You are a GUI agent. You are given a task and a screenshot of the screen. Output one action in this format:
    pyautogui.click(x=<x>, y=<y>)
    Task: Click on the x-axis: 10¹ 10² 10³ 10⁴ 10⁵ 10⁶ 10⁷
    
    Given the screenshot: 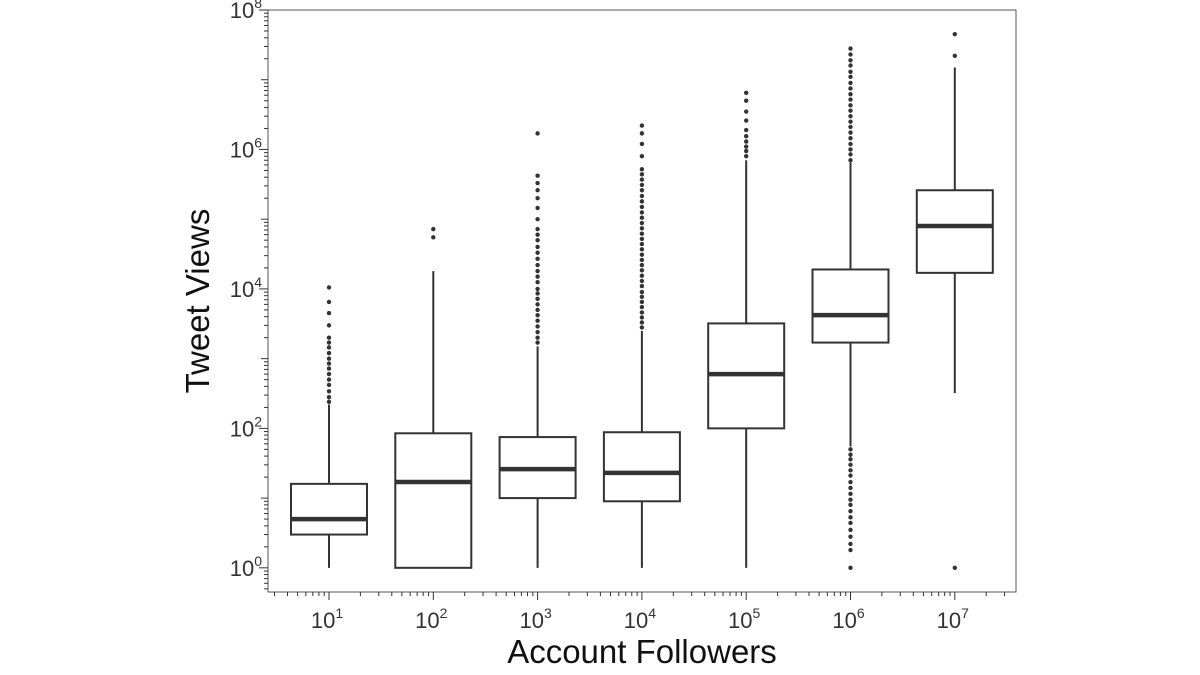 What is the action you would take?
    pyautogui.click(x=639, y=612)
    